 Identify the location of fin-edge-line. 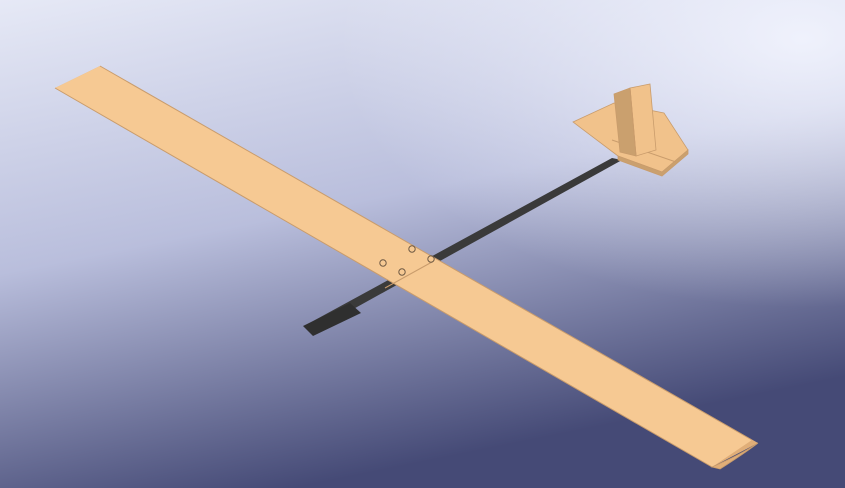
(633, 122).